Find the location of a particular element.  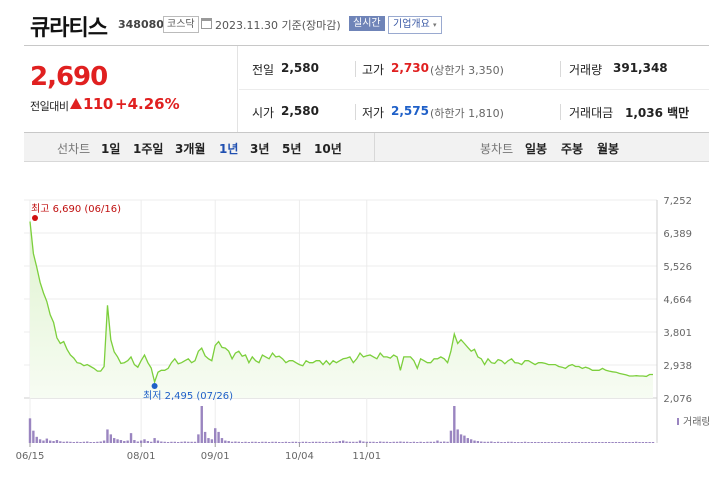

prev-close-value: 2,580 is located at coordinates (300, 68).